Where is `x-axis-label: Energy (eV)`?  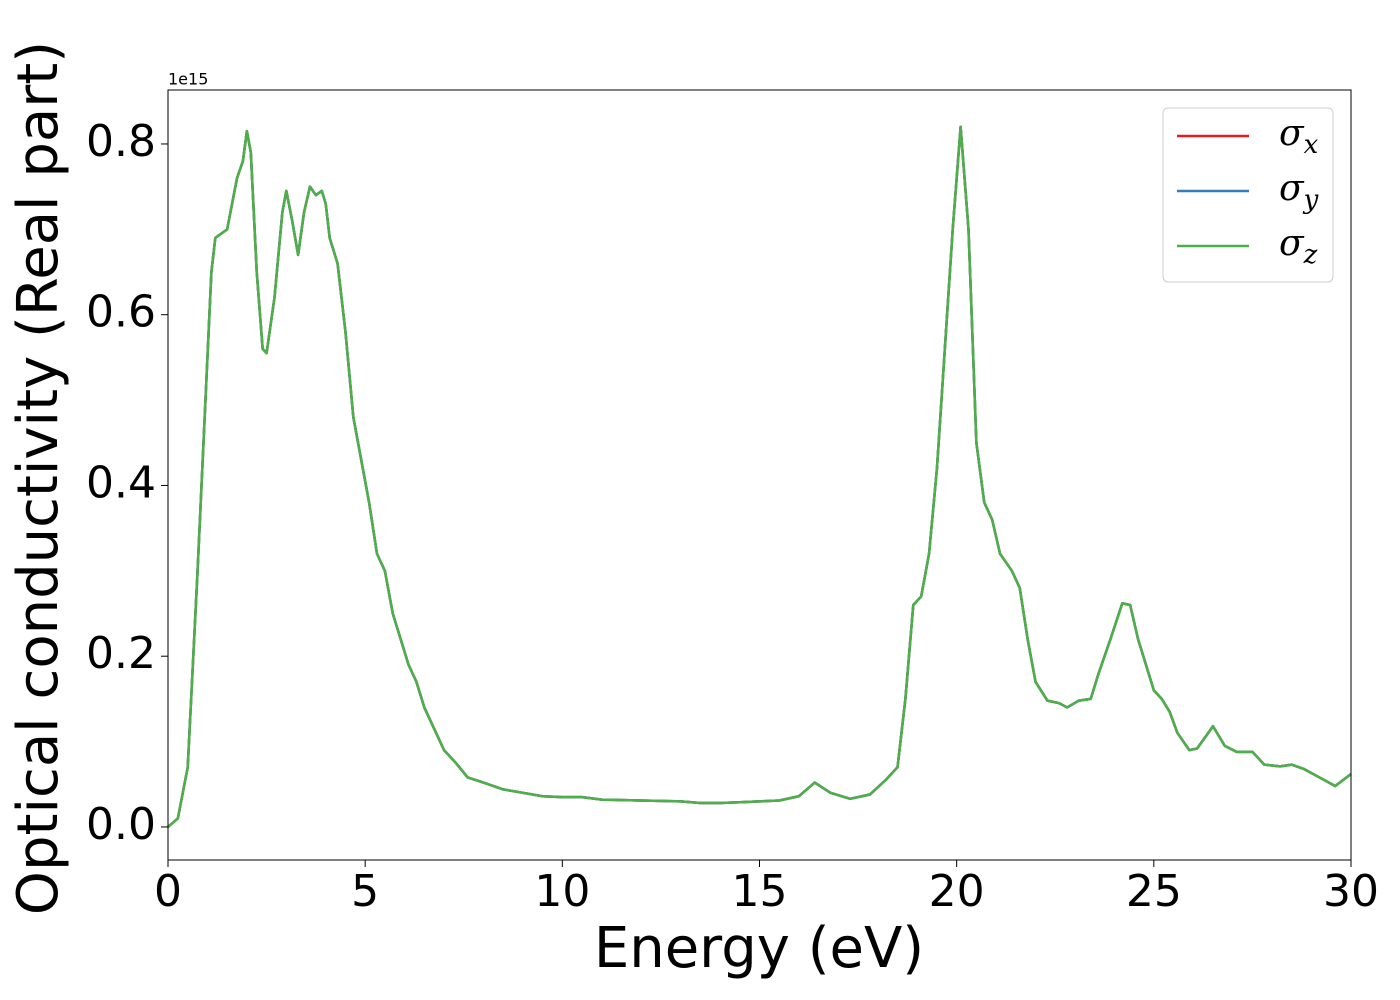
x-axis-label: Energy (eV) is located at coordinates (759, 948).